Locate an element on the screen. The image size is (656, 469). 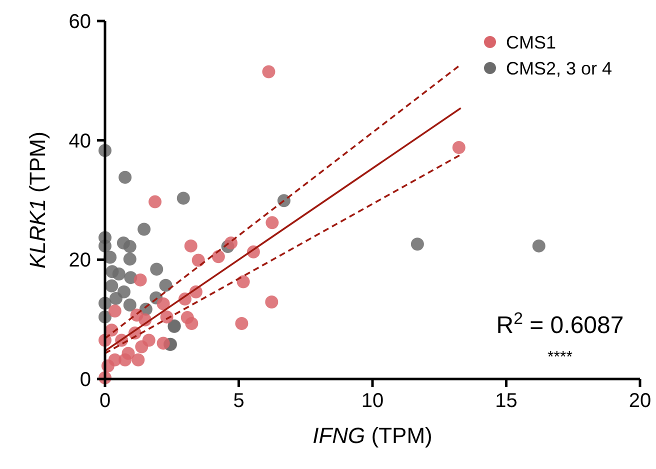
x-tick-label: 5 is located at coordinates (238, 401).